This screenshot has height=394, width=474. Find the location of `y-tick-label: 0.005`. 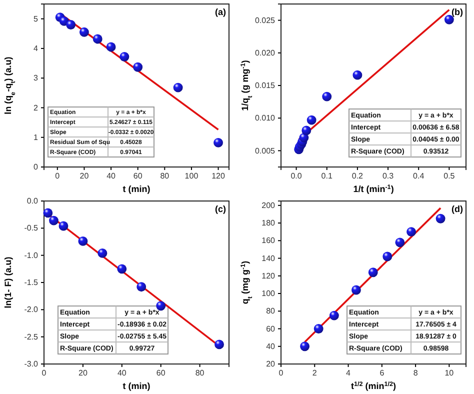

y-tick-label: 0.005 is located at coordinates (265, 151).